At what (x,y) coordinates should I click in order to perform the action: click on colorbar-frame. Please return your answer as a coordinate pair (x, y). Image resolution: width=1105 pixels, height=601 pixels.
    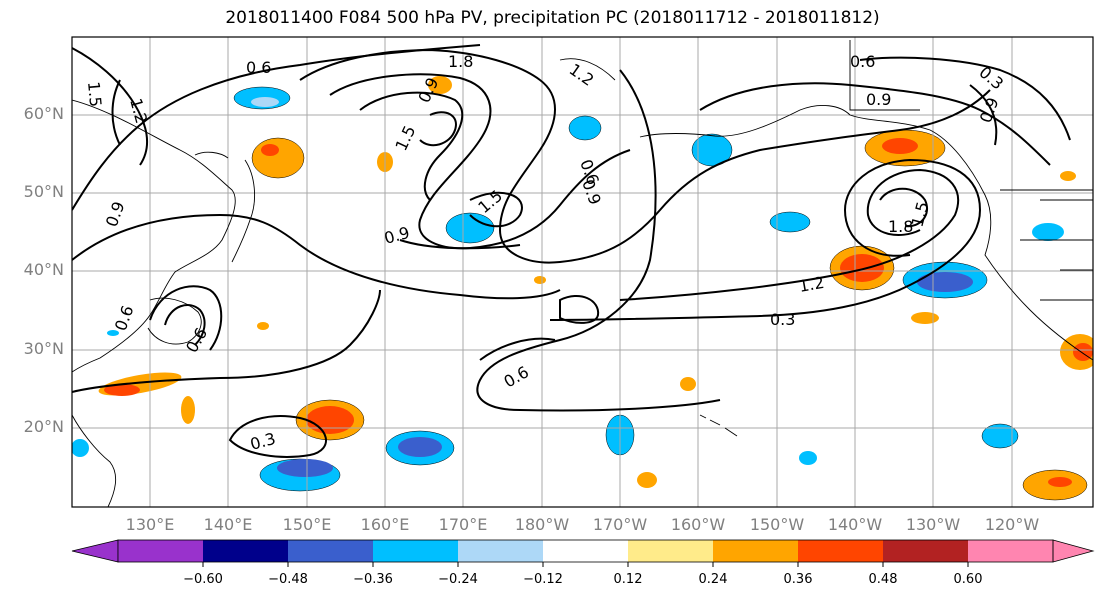
    Looking at the image, I should click on (585, 551).